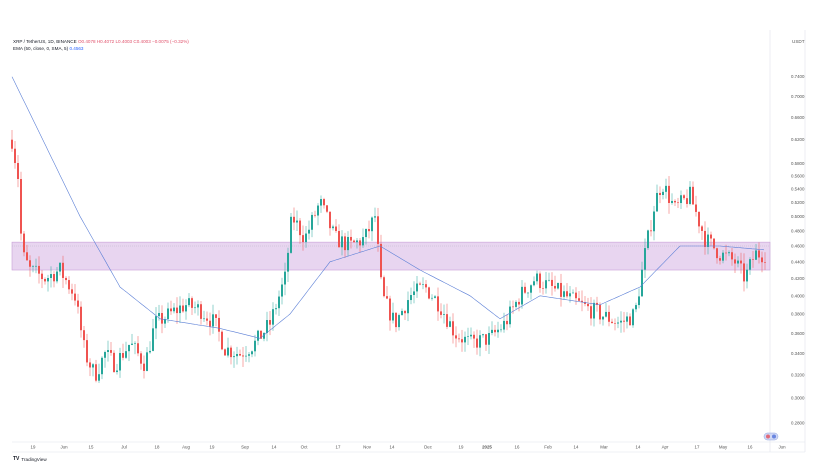 This screenshot has width=817, height=468. I want to click on x-tick-label: 16, so click(517, 447).